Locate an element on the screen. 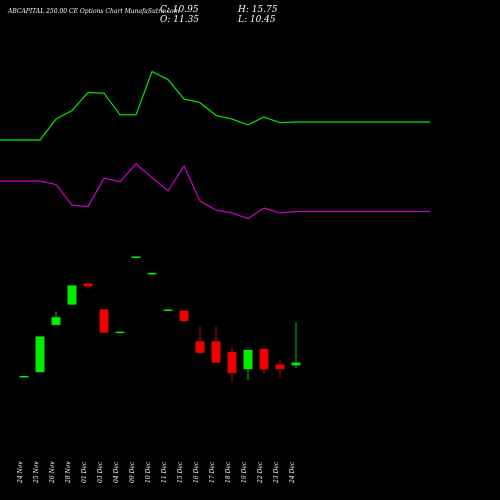 The width and height of the screenshot is (500, 500). x-tick-label: 19 Dec is located at coordinates (244, 472).